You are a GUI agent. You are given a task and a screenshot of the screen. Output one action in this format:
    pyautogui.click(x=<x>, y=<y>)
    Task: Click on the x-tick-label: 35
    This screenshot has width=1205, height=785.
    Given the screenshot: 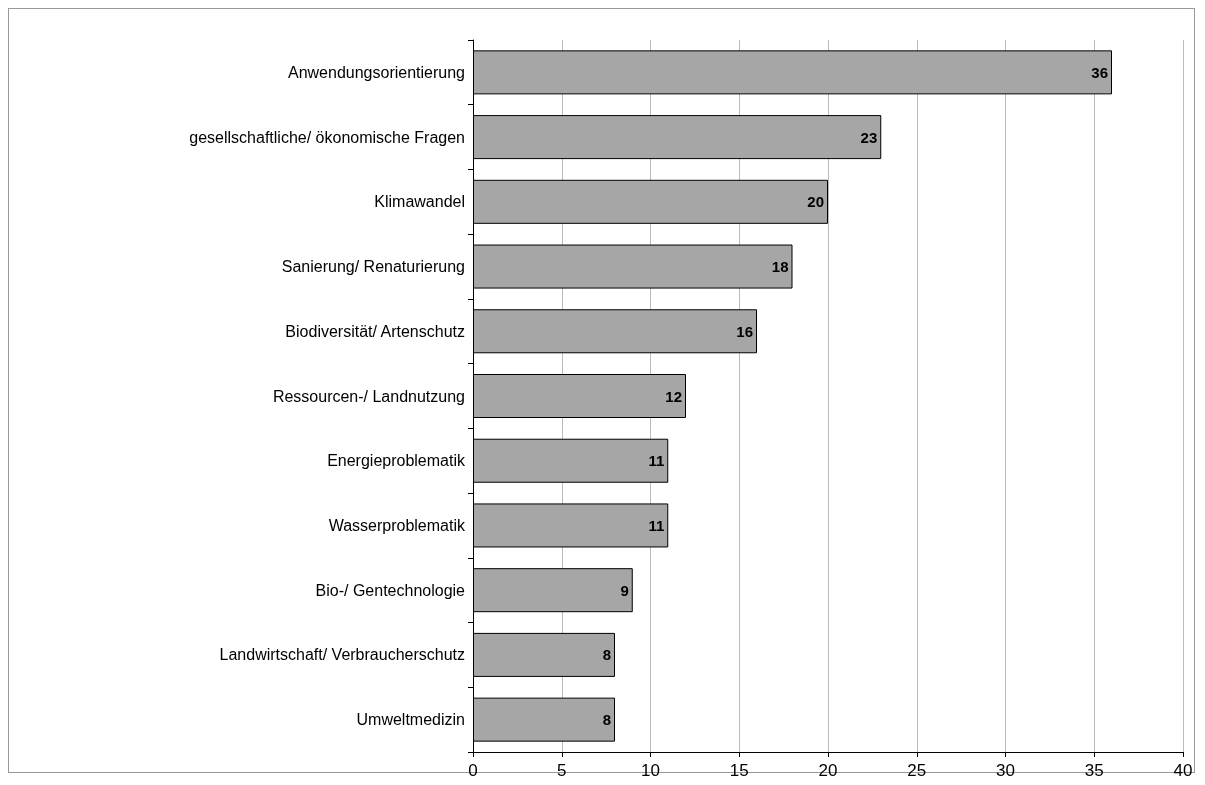 What is the action you would take?
    pyautogui.click(x=1094, y=770)
    